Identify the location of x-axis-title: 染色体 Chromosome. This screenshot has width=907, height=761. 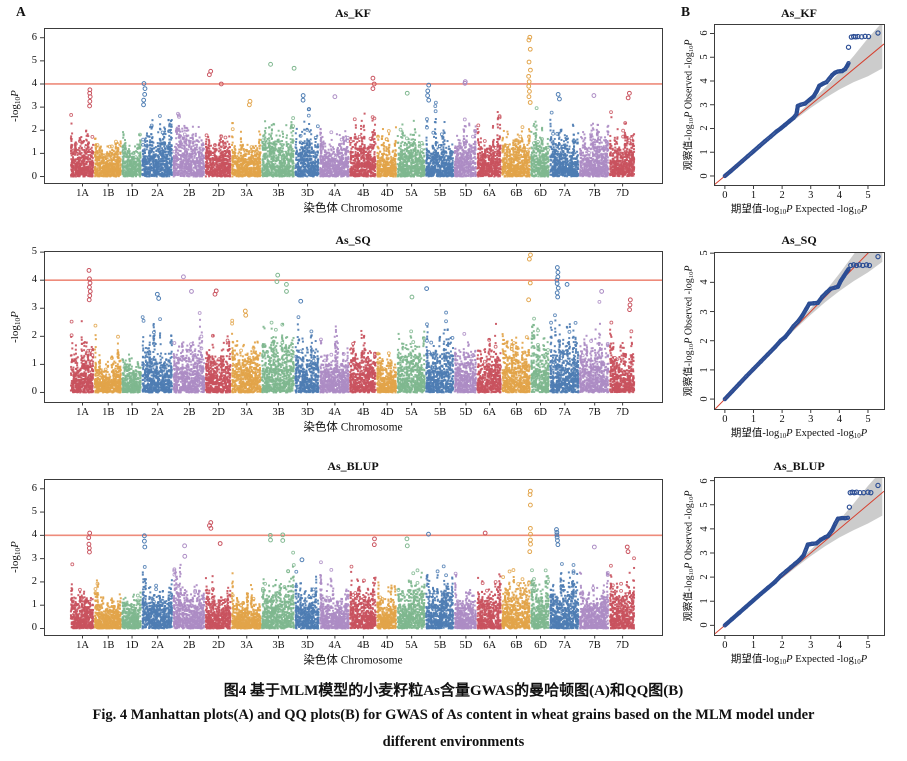
(353, 208).